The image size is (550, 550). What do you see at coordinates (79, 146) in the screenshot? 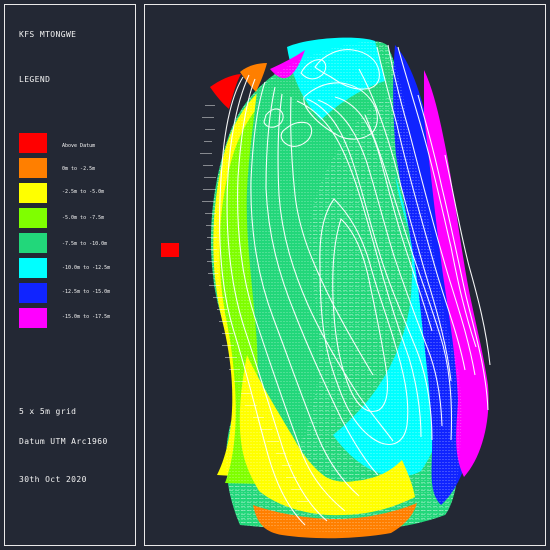
I see `legend-label-above-datum: Above Datum` at bounding box center [79, 146].